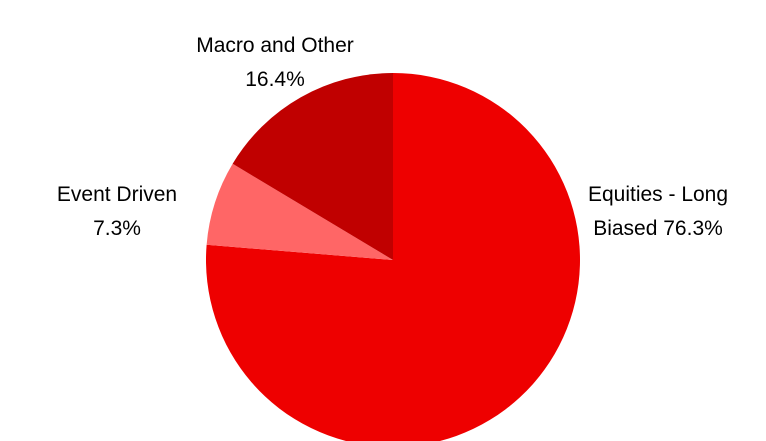 Image resolution: width=766 pixels, height=441 pixels. Describe the element at coordinates (658, 228) in the screenshot. I see `slice-label-equities-long-biased-line2: Biased 76.3%` at that location.